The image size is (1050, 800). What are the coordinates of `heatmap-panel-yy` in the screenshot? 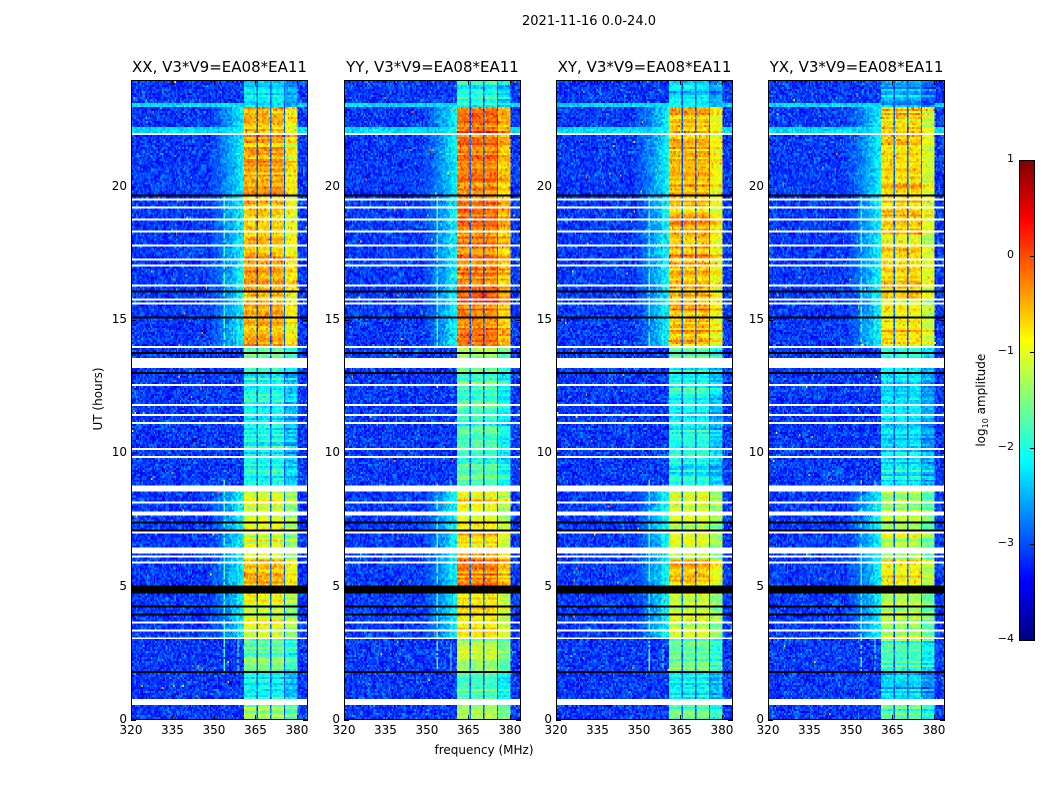 It's located at (432, 400).